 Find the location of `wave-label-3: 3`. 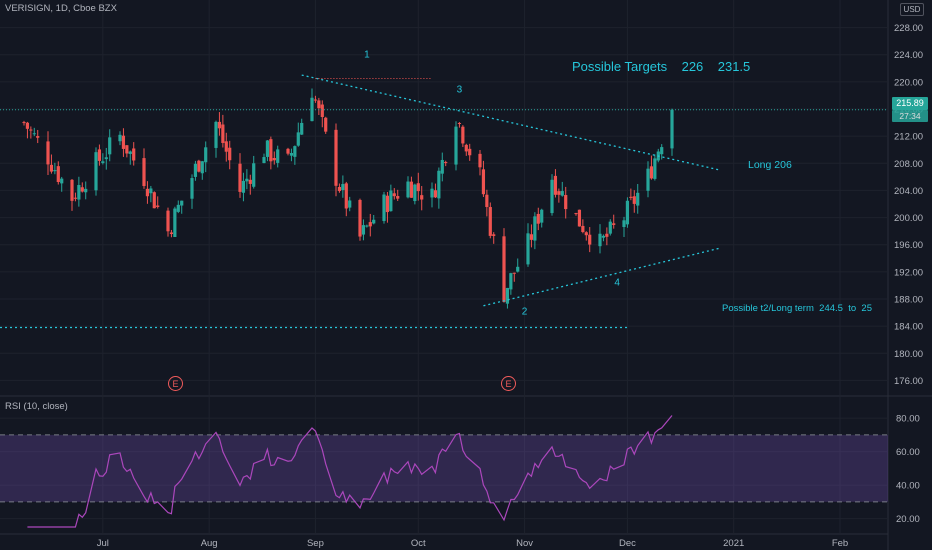

wave-label-3: 3 is located at coordinates (460, 90).